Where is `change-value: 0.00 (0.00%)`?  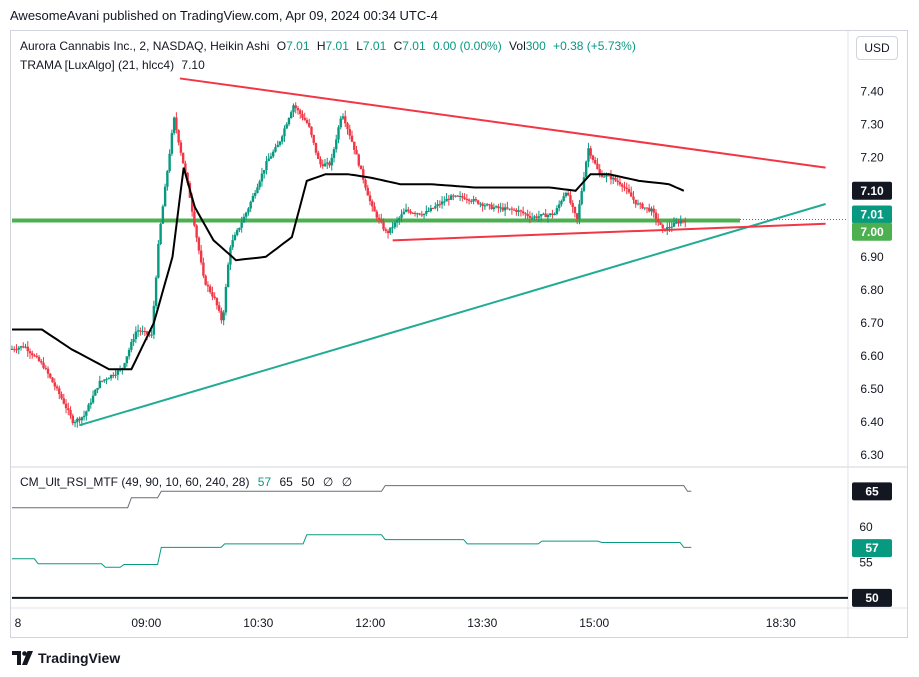 change-value: 0.00 (0.00%) is located at coordinates (467, 46).